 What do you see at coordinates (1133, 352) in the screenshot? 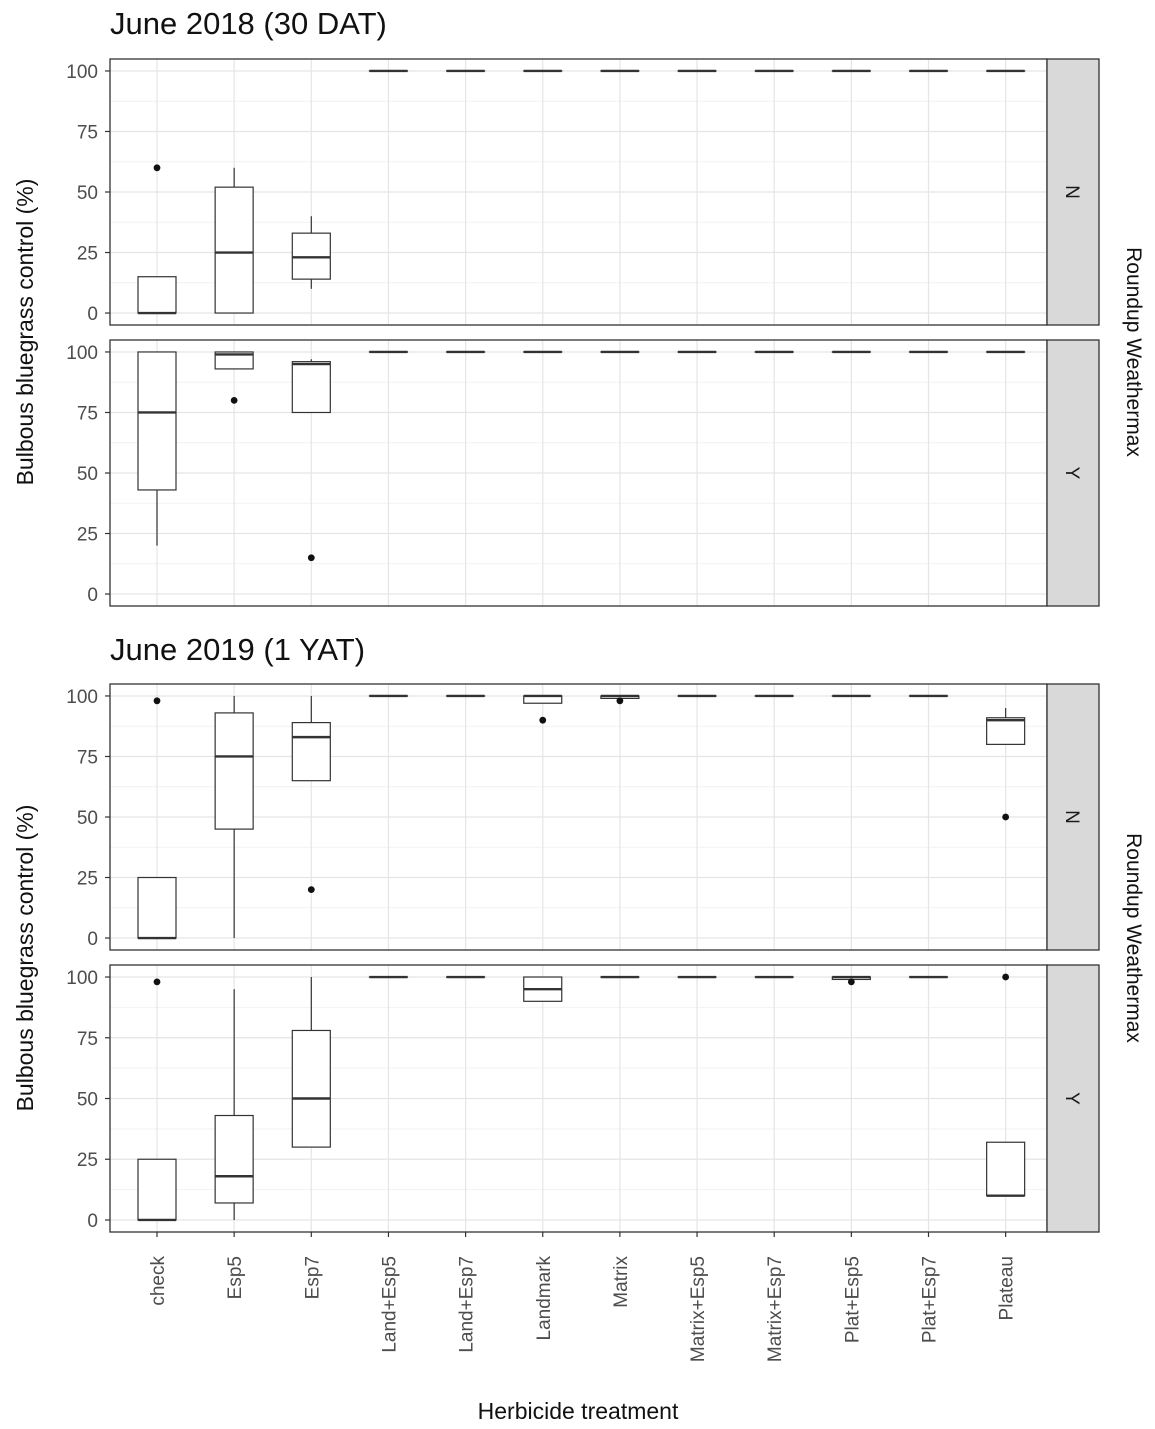
I see `facet-title-2018: Roundup Weathermax` at bounding box center [1133, 352].